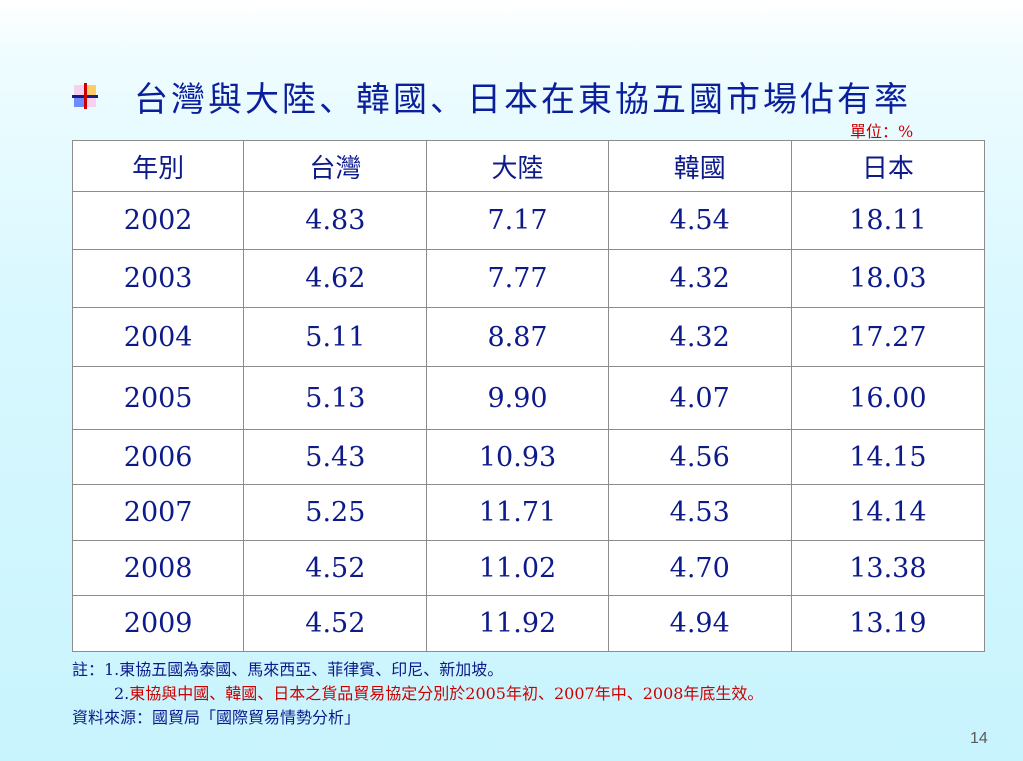 The width and height of the screenshot is (1023, 761). Describe the element at coordinates (517, 278) in the screenshot. I see `cell-mainland: 7.77` at that location.